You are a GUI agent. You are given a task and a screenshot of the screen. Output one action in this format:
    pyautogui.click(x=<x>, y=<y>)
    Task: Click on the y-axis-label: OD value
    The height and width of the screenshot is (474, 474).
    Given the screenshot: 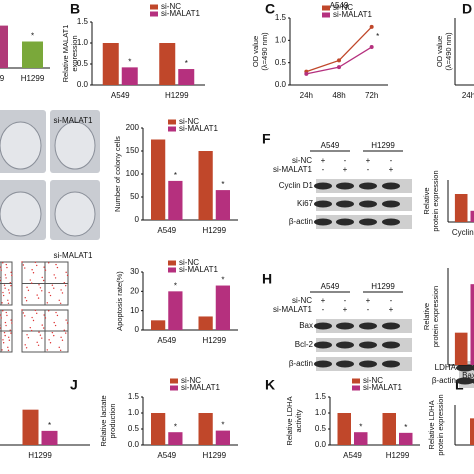 What is the action you would take?
    pyautogui.click(x=439, y=51)
    